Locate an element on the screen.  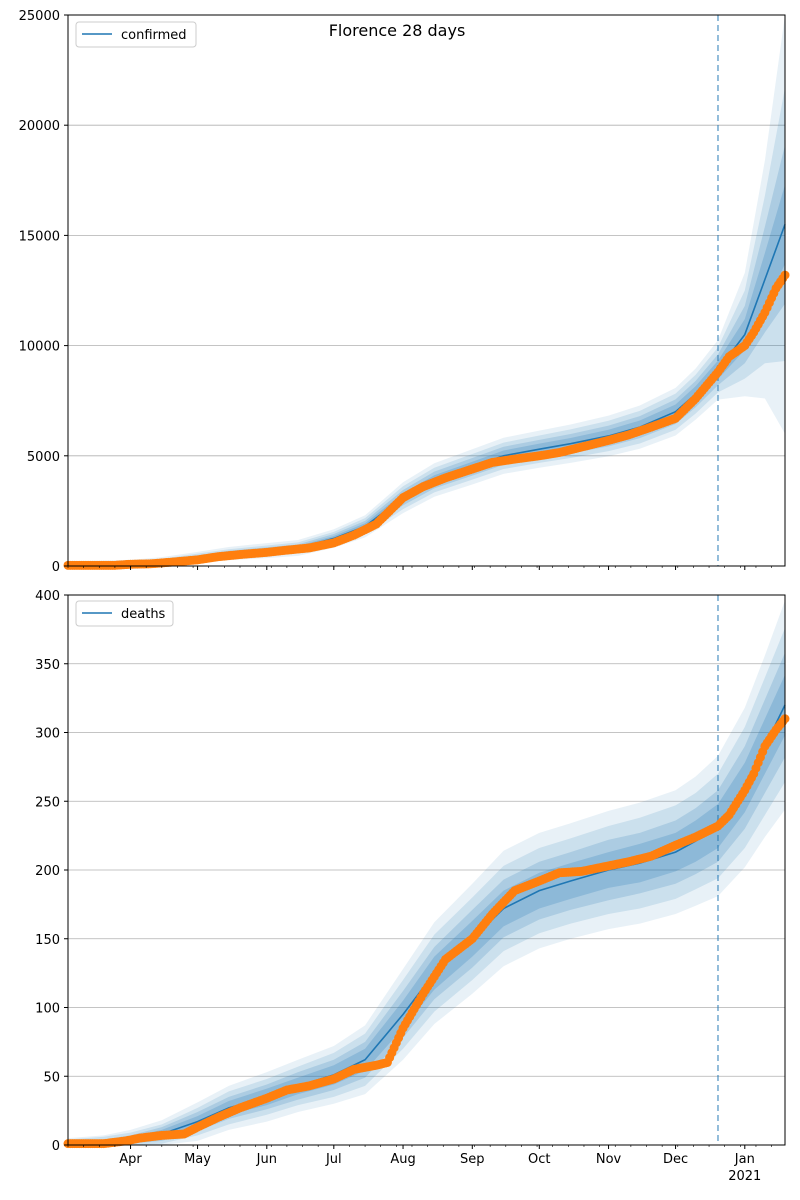
x-tick-label: May is located at coordinates (197, 1159).